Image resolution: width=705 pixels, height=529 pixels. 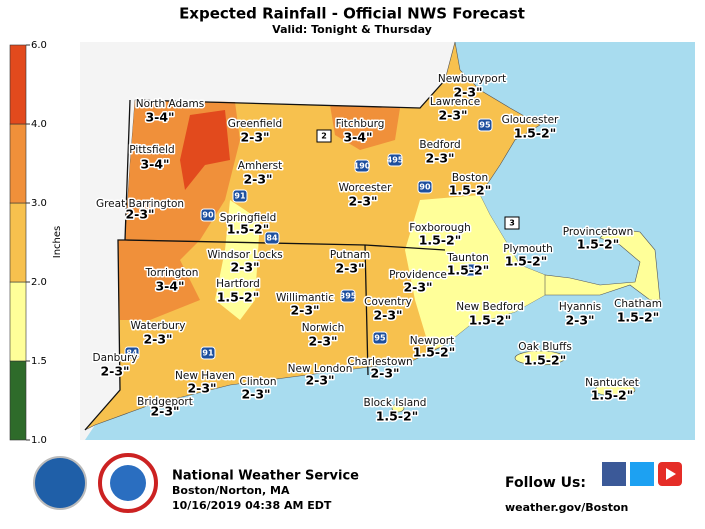 I want to click on highway-number: 495, so click(x=395, y=160).